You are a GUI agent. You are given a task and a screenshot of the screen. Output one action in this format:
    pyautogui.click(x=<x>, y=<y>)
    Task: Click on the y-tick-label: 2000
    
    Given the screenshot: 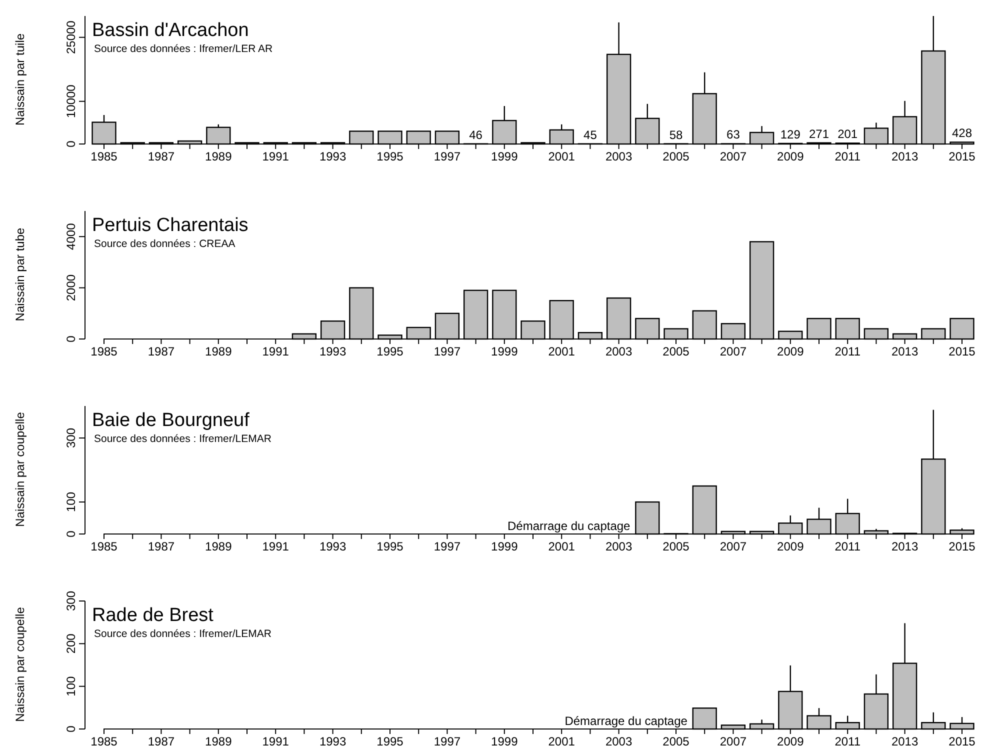 What is the action you would take?
    pyautogui.click(x=71, y=288)
    